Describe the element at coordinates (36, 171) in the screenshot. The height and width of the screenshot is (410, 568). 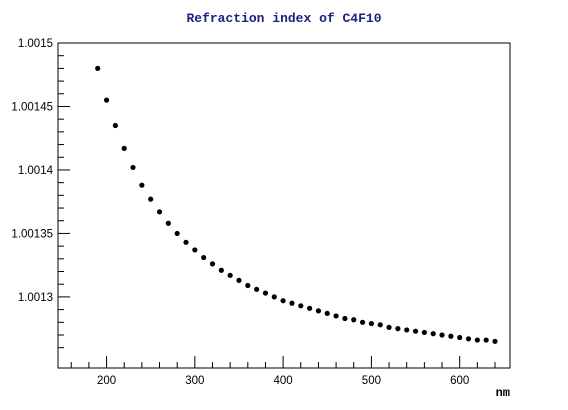
I see `y-tick-label: 1.0014` at that location.